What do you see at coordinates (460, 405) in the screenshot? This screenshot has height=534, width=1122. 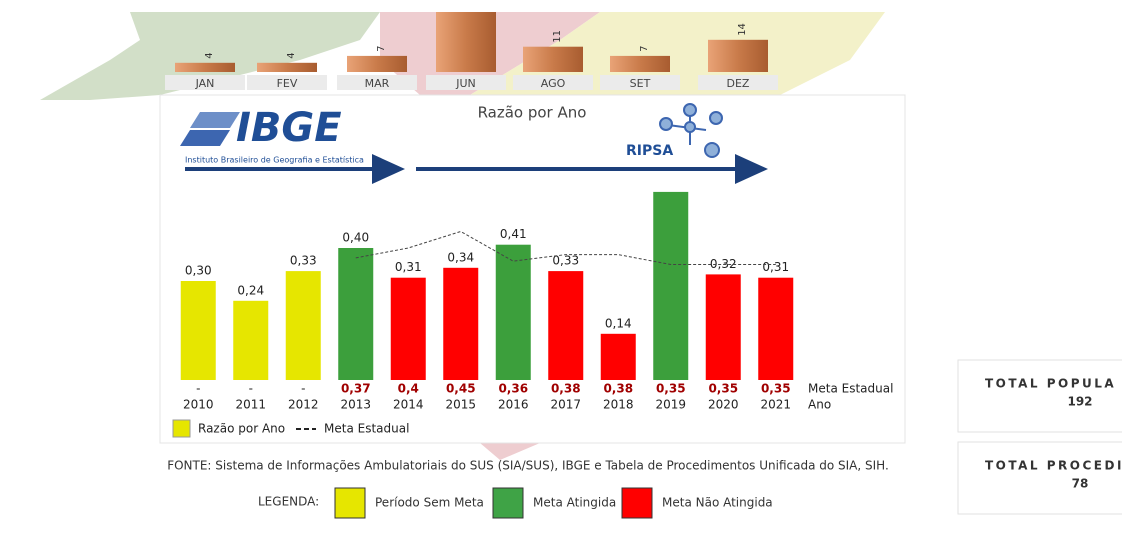 I see `x-tick-label: 2015` at bounding box center [460, 405].